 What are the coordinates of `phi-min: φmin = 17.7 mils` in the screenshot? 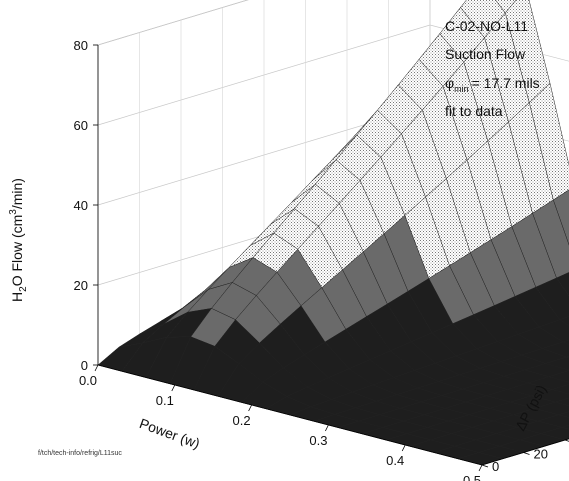 It's located at (492, 84).